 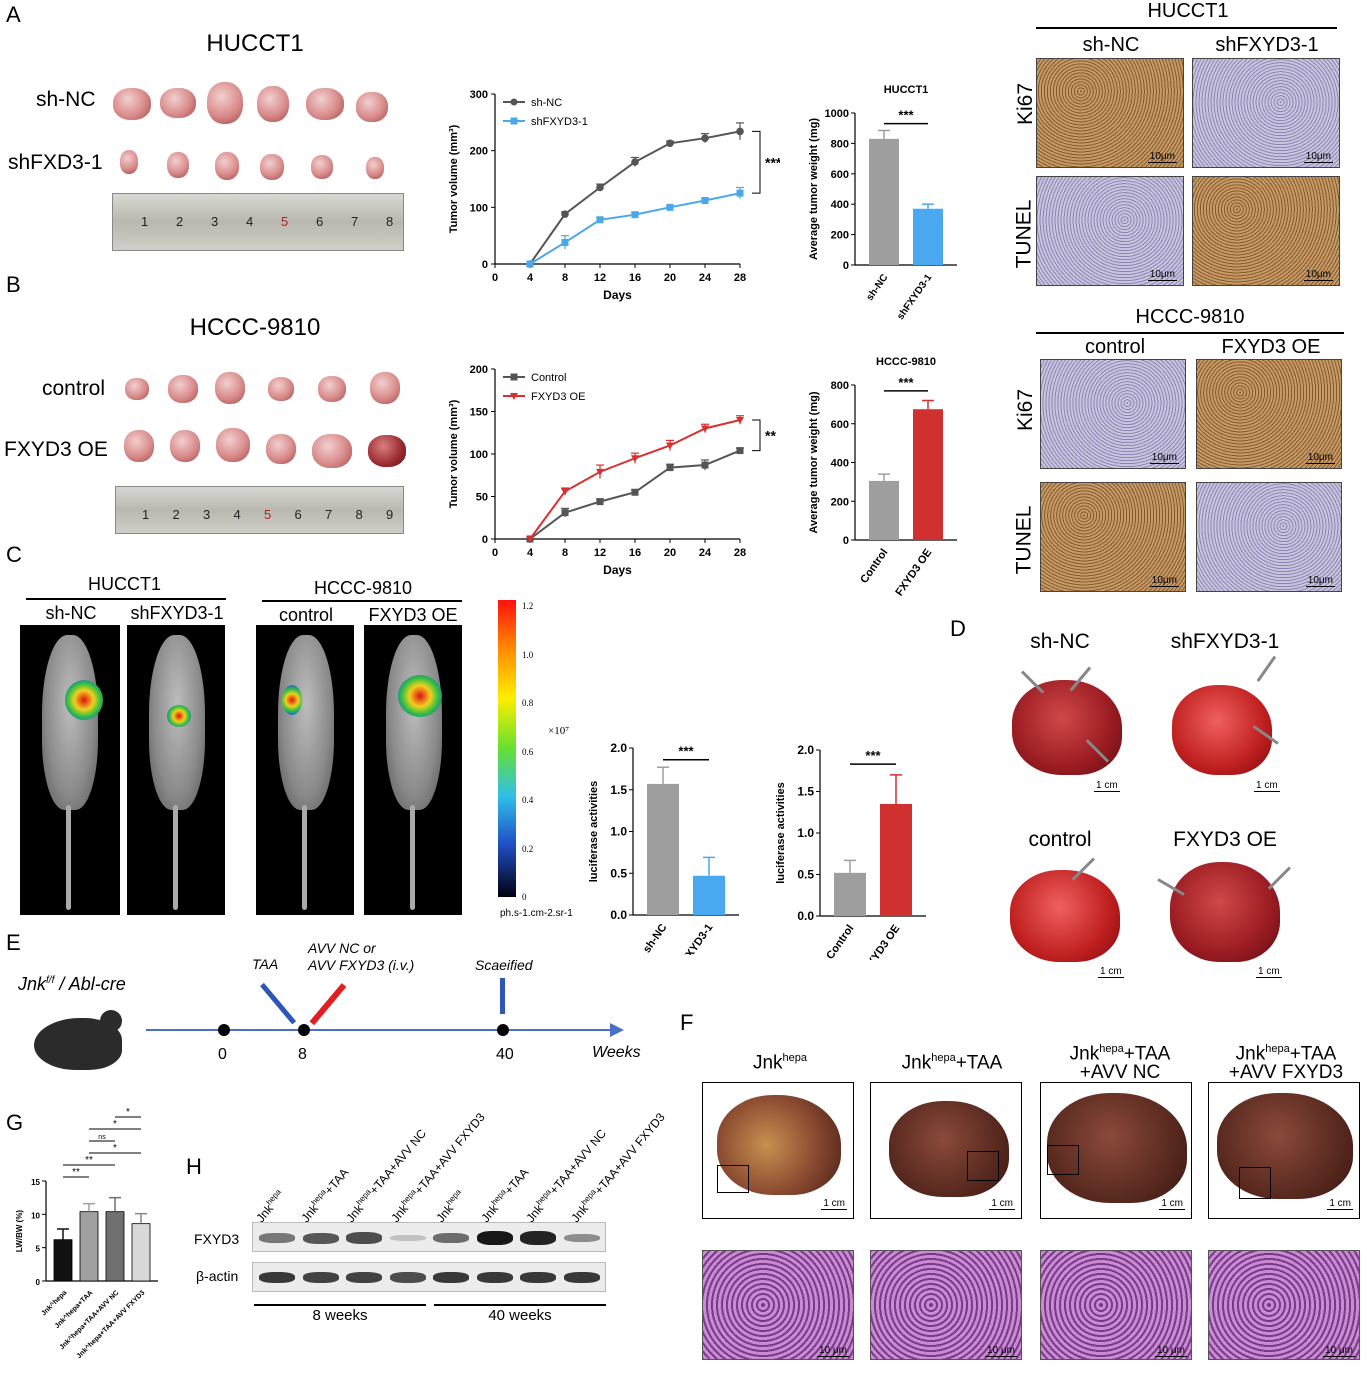 I want to click on ihc-hccc-control-ki67: 10μm, so click(x=1113, y=414).